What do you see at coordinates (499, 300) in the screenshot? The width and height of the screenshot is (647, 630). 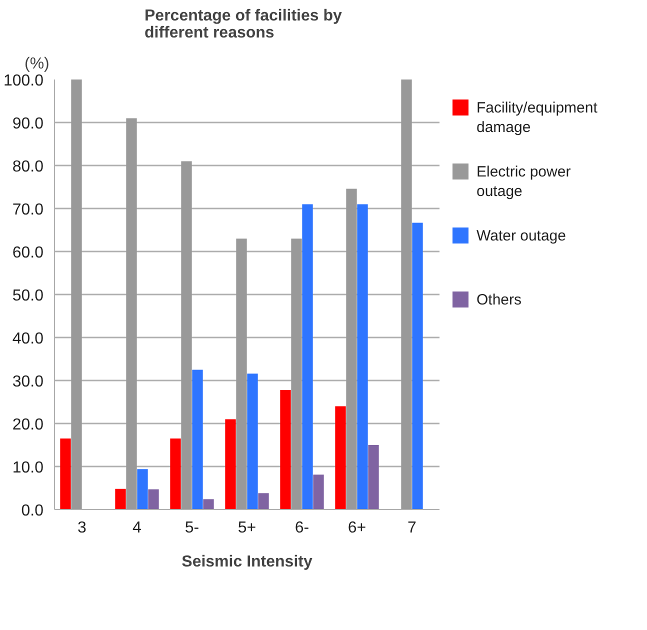 I see `legend-label: Others` at bounding box center [499, 300].